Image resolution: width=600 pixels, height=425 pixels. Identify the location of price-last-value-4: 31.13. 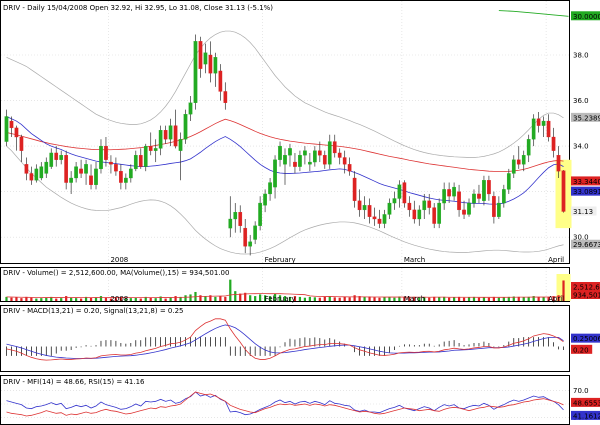
(583, 212).